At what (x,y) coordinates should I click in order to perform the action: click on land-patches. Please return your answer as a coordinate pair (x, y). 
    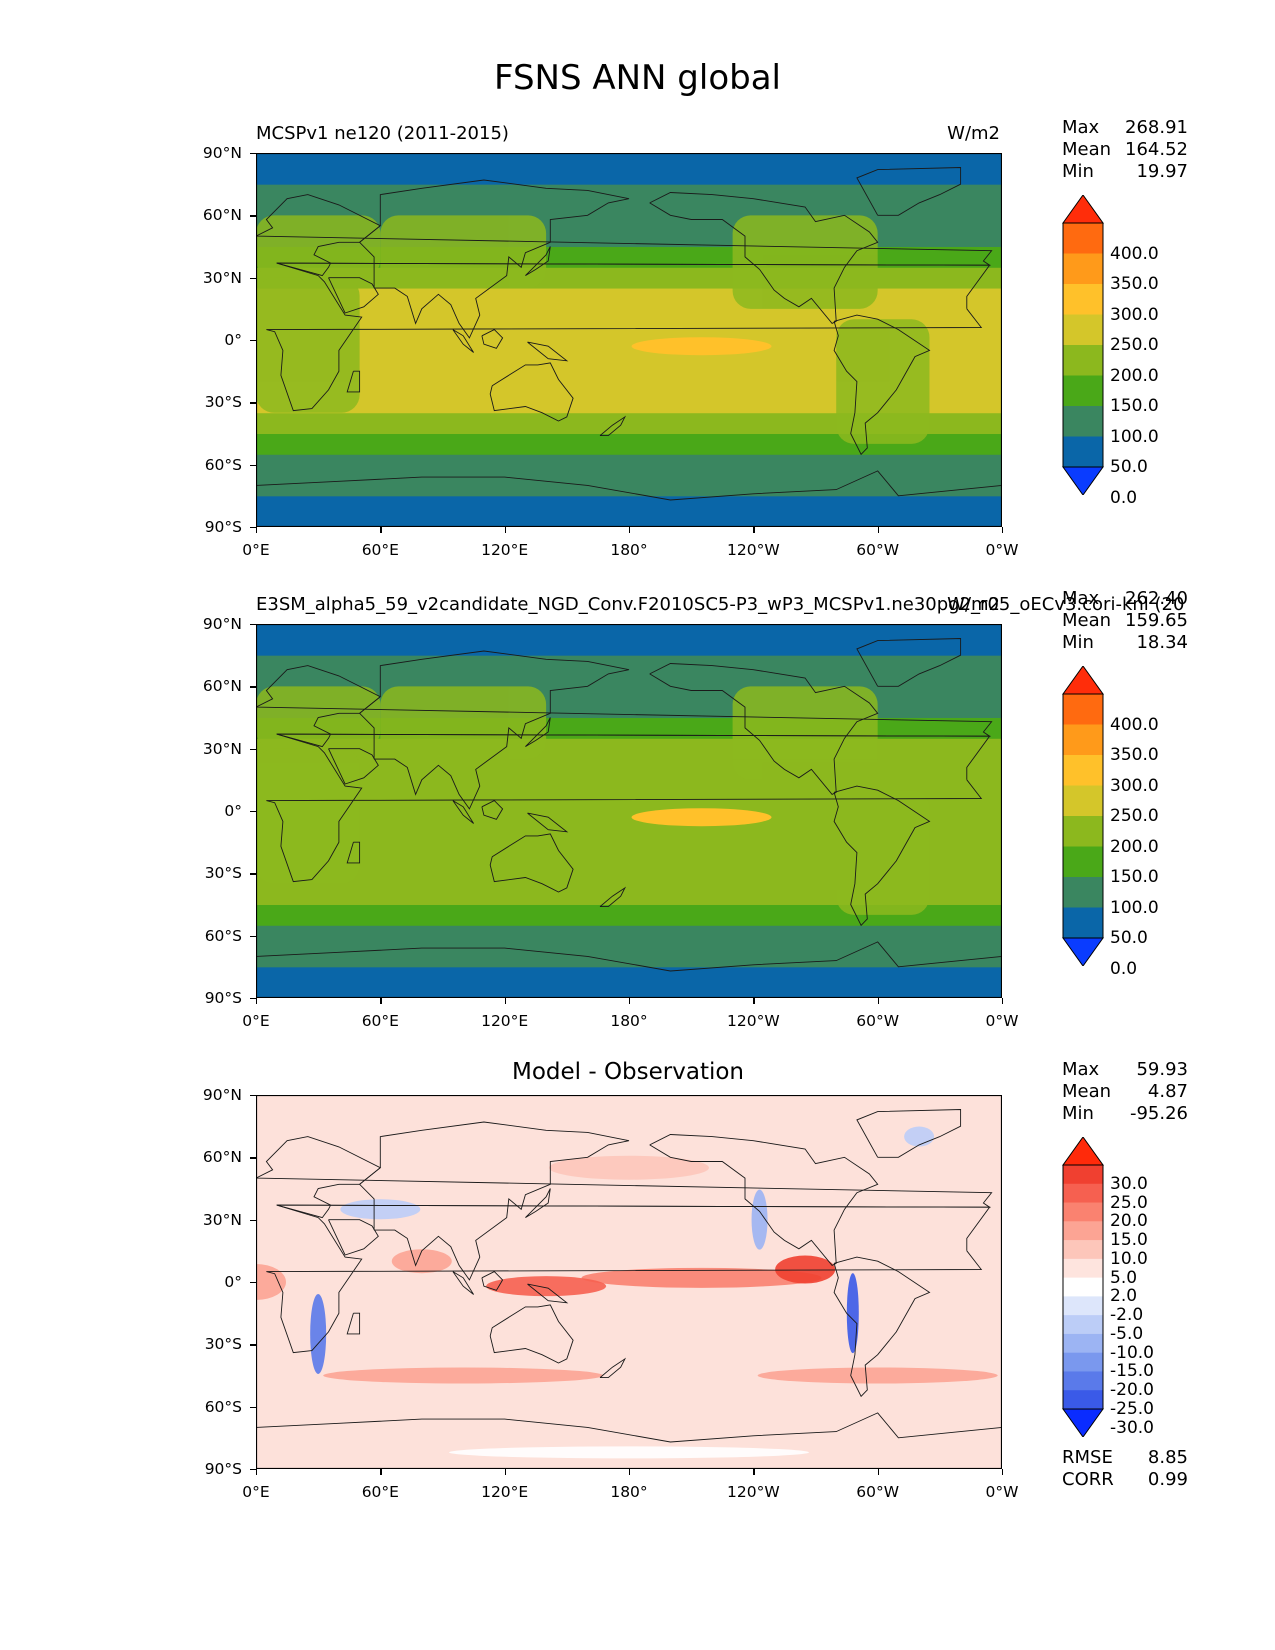
    Looking at the image, I should click on (593, 800).